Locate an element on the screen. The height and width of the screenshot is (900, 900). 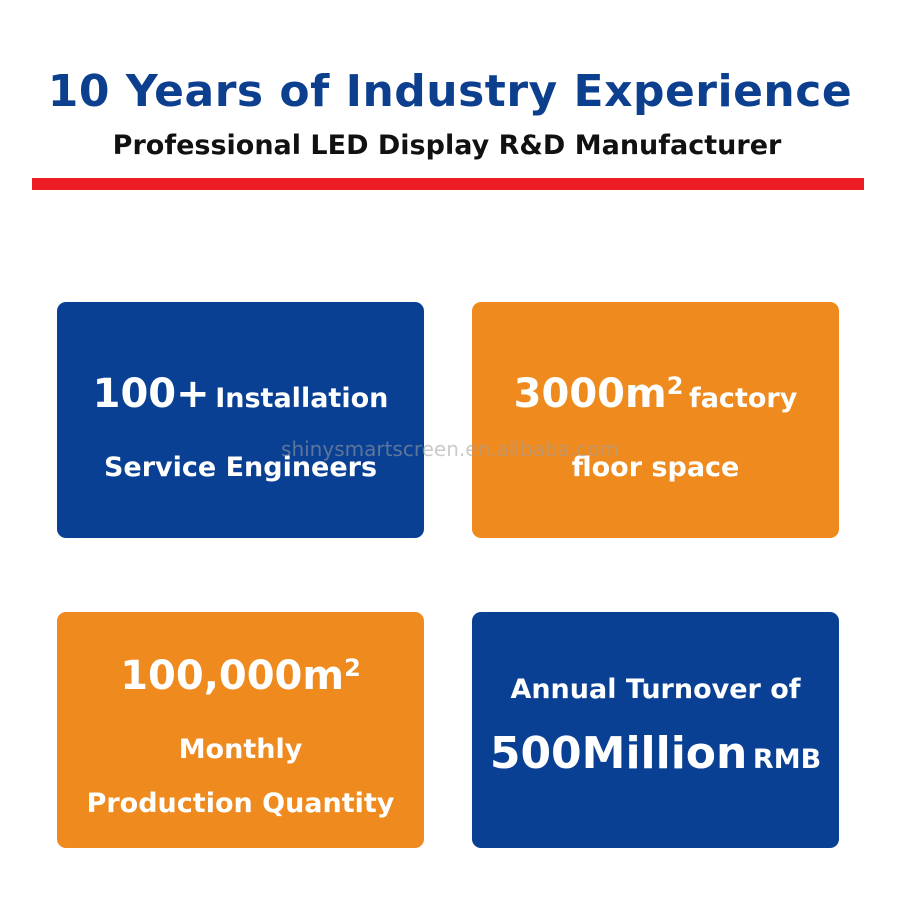
stat-label: Monthly is located at coordinates (240, 749).